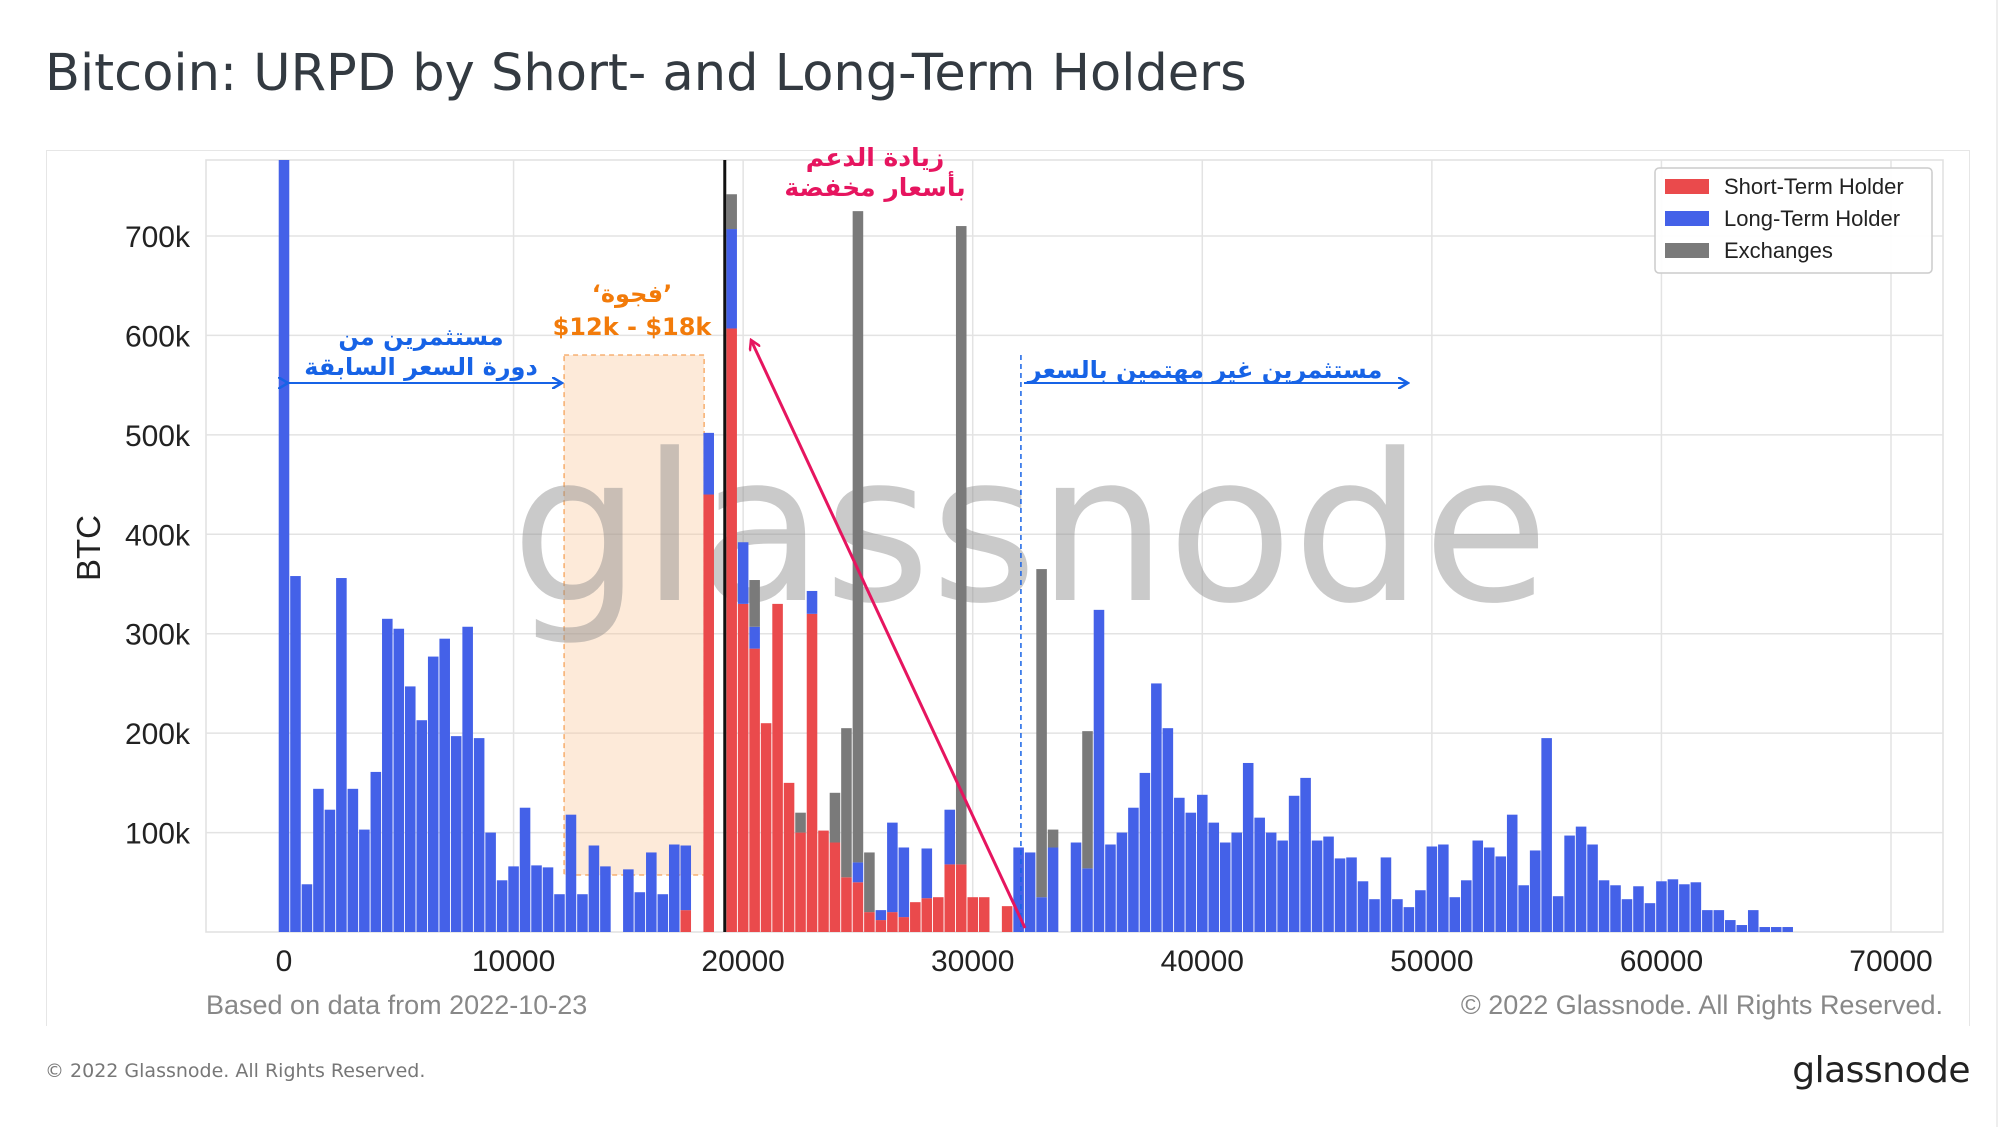 The image size is (2000, 1127). I want to click on gap-annotation-title: ’فجوة‘, so click(632, 294).